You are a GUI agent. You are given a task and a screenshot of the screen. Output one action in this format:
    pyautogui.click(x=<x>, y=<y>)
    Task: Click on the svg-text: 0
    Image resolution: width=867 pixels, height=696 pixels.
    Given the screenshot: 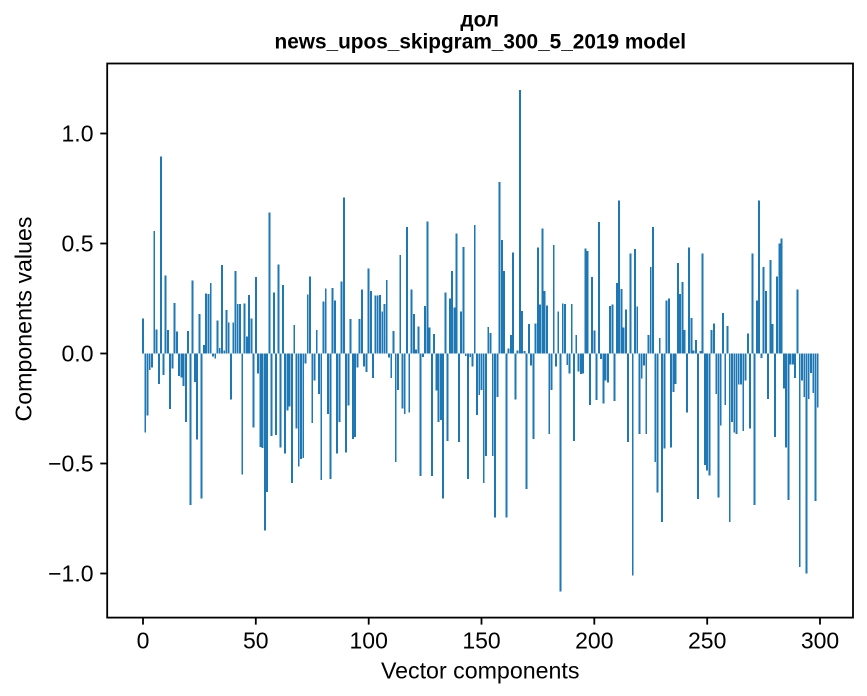 What is the action you would take?
    pyautogui.click(x=143, y=641)
    